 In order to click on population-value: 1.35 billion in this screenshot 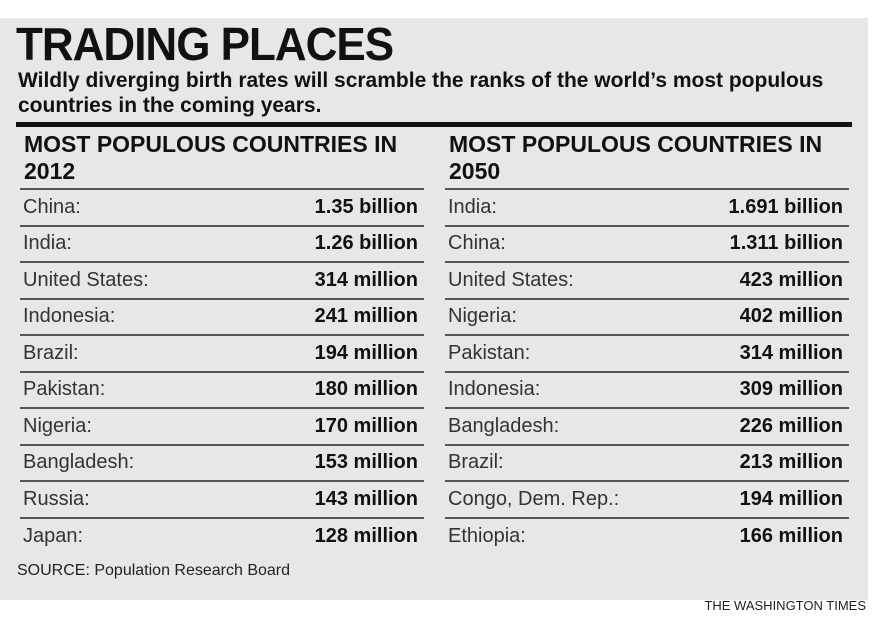, I will do `click(366, 206)`.